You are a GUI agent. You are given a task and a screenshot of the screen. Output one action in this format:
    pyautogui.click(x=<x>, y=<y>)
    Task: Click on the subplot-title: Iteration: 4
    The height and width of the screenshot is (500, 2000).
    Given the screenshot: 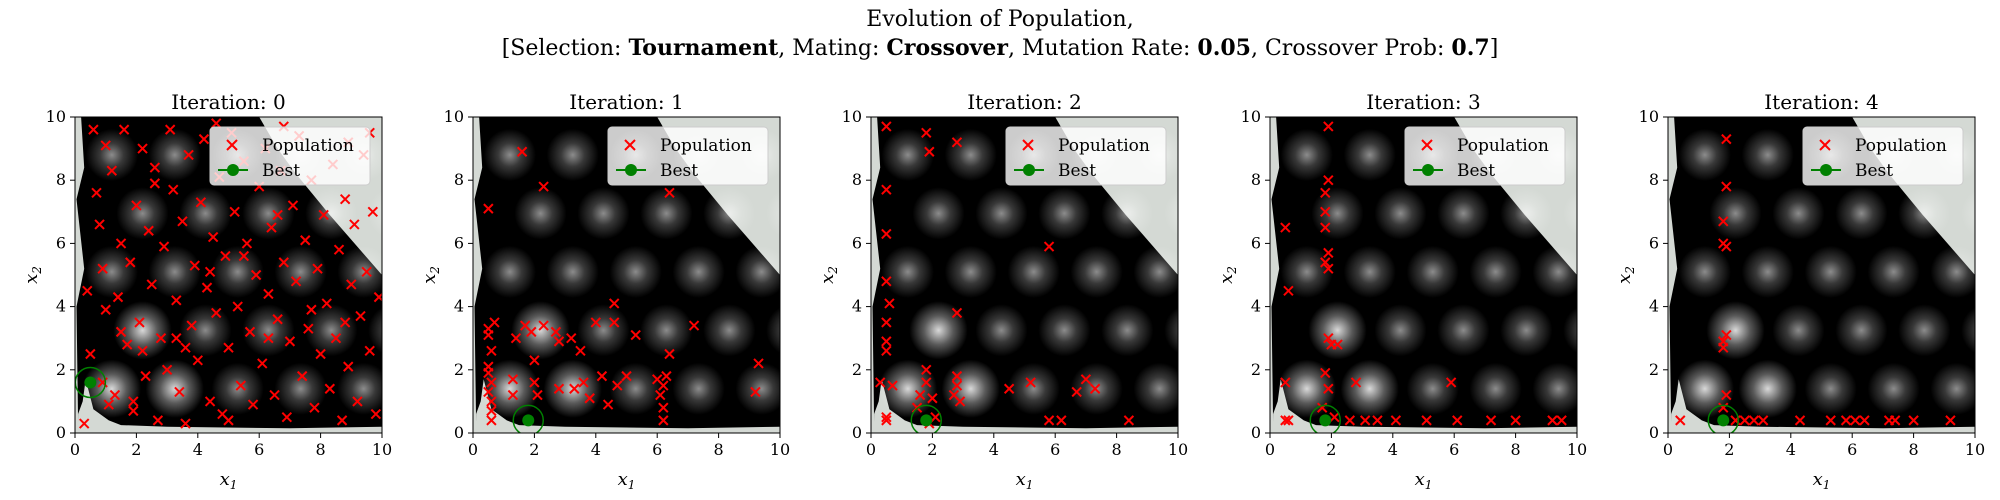 What is the action you would take?
    pyautogui.click(x=1821, y=102)
    